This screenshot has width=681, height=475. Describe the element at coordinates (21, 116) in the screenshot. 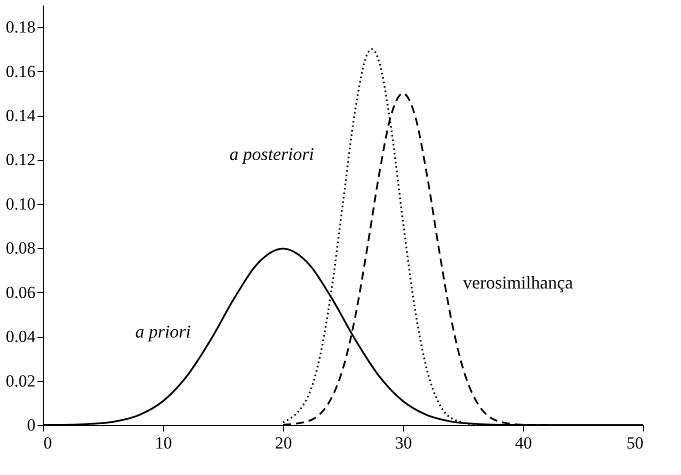

I see `y-tick-label: 0.14` at that location.